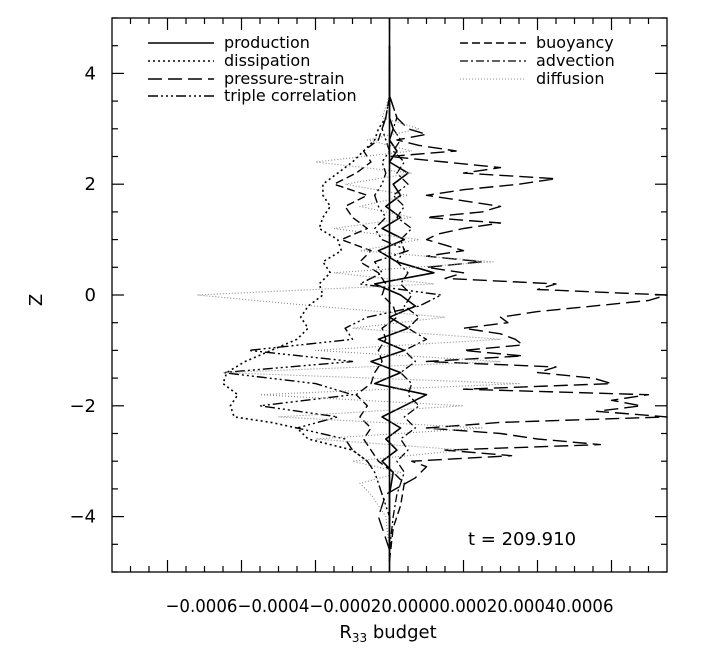 The image size is (722, 649). I want to click on series-buoyancy, so click(369, 311).